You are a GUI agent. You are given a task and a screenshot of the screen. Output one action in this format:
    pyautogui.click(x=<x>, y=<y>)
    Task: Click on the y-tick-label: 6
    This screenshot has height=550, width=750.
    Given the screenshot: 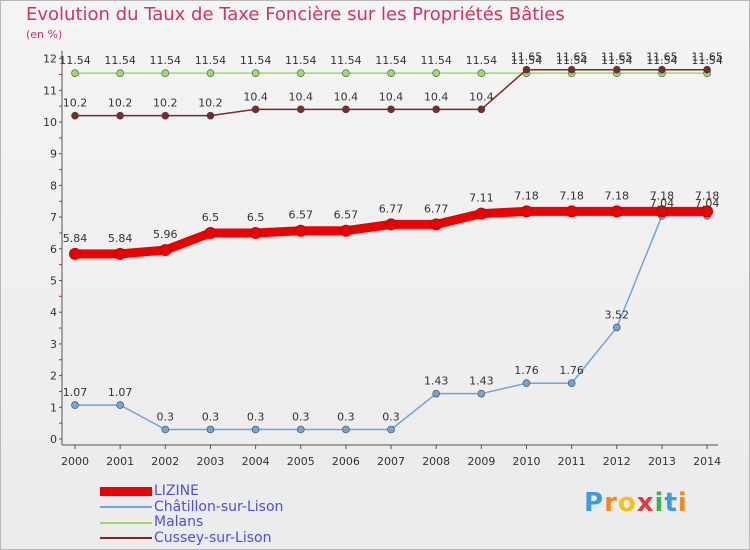 What is the action you would take?
    pyautogui.click(x=53, y=249)
    